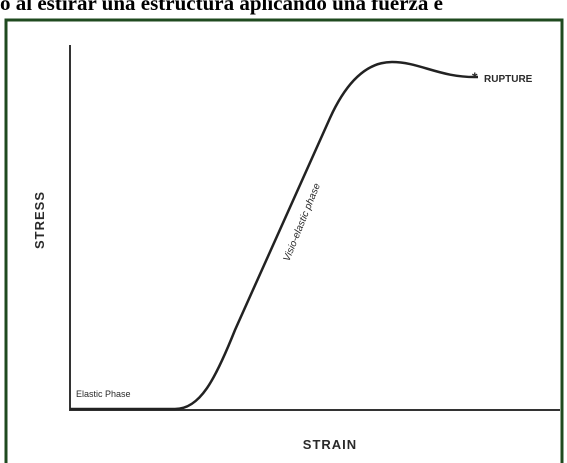 This screenshot has width=567, height=463. What do you see at coordinates (508, 79) in the screenshot?
I see `rupture-label: RUPTURE` at bounding box center [508, 79].